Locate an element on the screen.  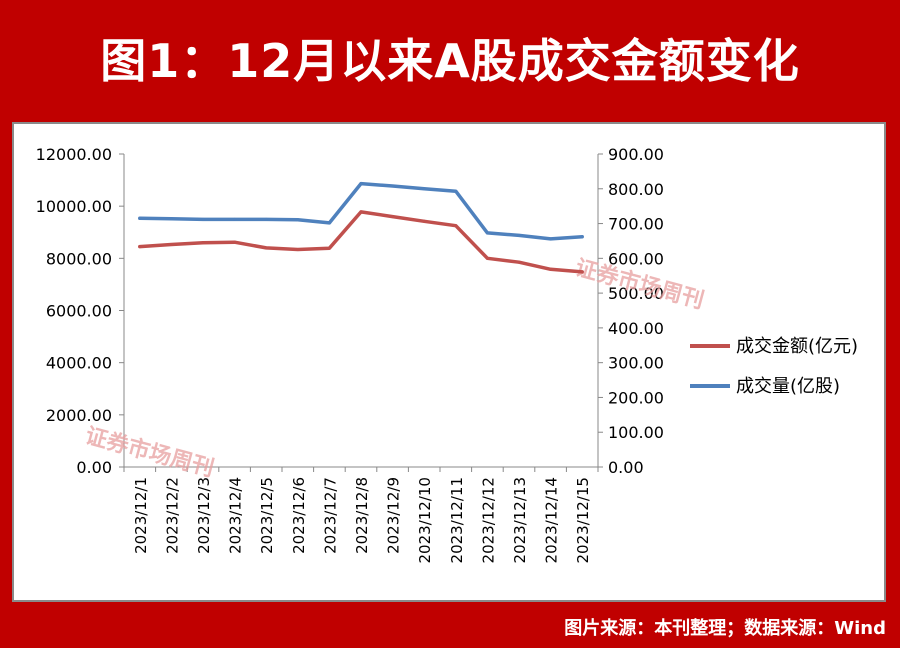
x-tick-label: 2023/12/10 is located at coordinates (425, 520).